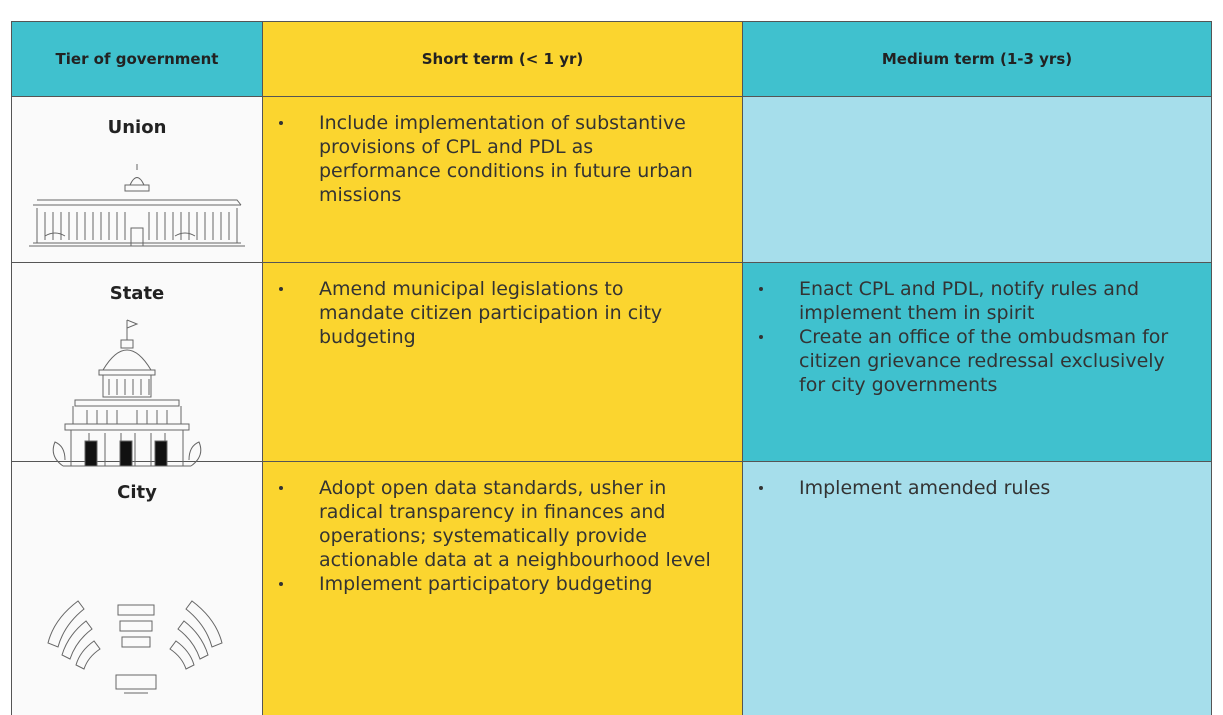 The image size is (1223, 715). Describe the element at coordinates (137, 205) in the screenshot. I see `parliament-icon` at that location.